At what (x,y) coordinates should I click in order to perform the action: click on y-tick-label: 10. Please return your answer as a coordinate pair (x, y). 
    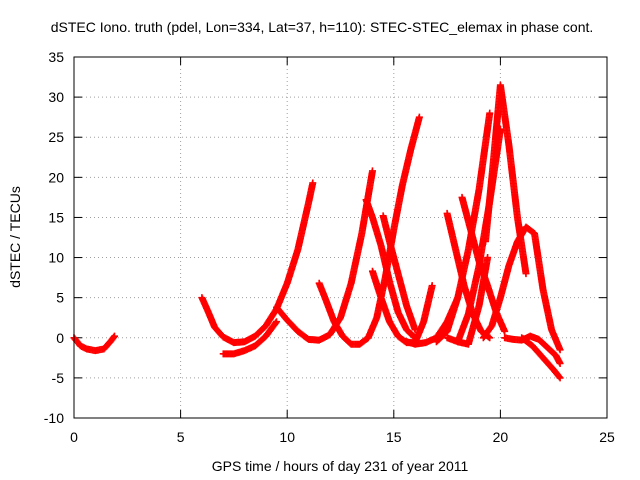
    Looking at the image, I should click on (56, 258).